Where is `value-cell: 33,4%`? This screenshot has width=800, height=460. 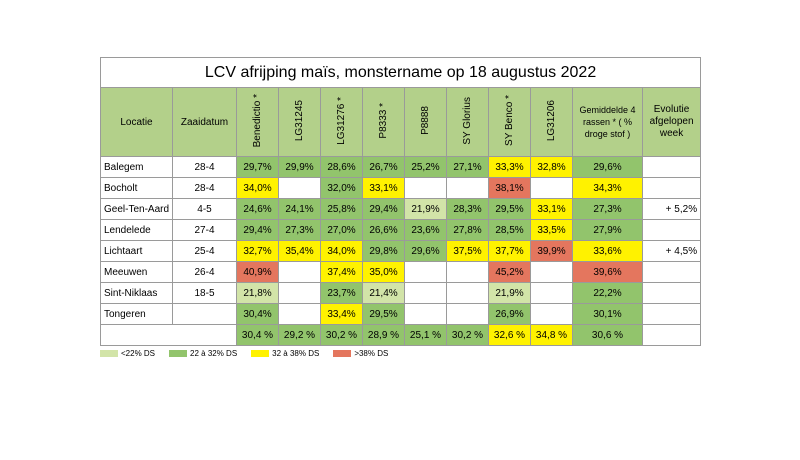 value-cell: 33,4% is located at coordinates (341, 314).